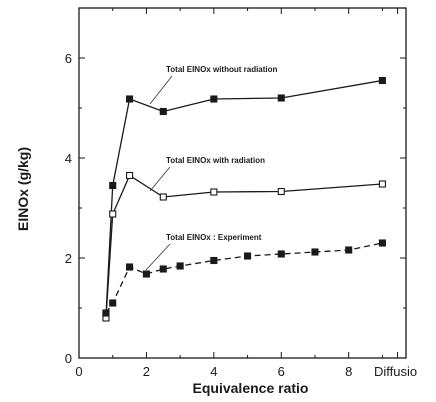 The width and height of the screenshot is (436, 402). I want to click on y-tick-label: 2, so click(68, 258).